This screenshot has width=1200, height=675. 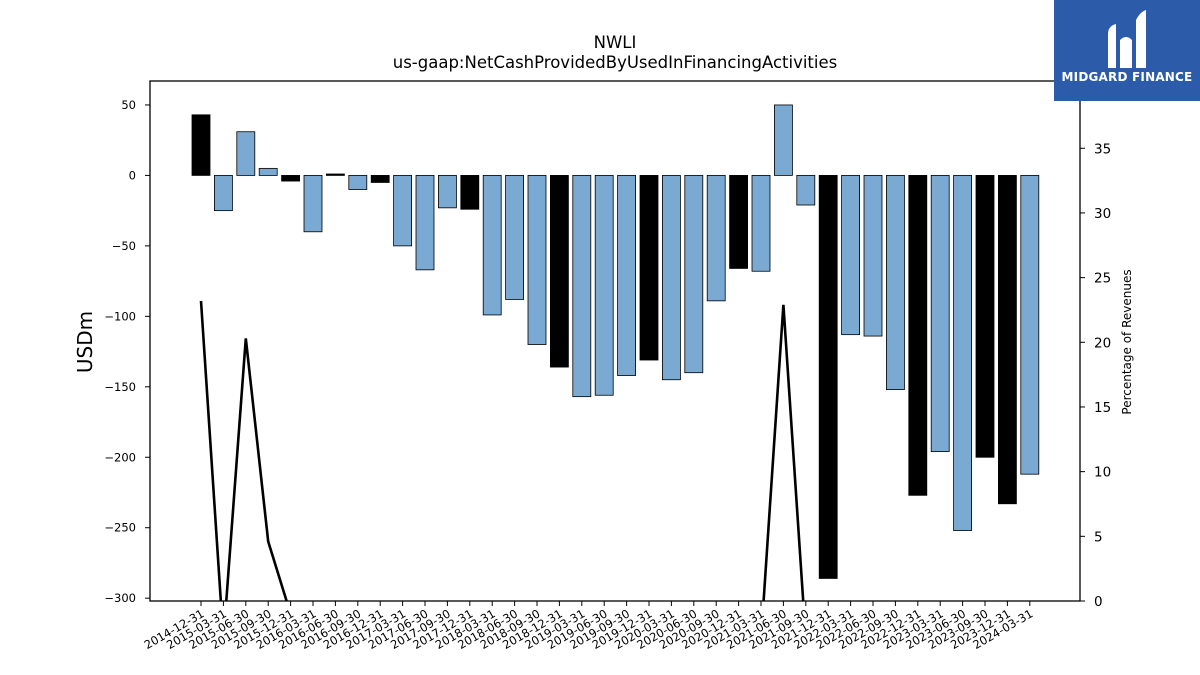 What do you see at coordinates (1102, 279) in the screenshot?
I see `y2-tick-label: 25` at bounding box center [1102, 279].